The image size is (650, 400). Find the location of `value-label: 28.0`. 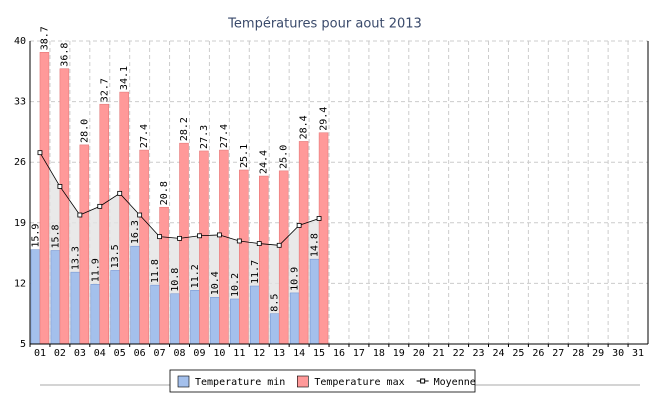

value-label: 28.0 is located at coordinates (84, 131).